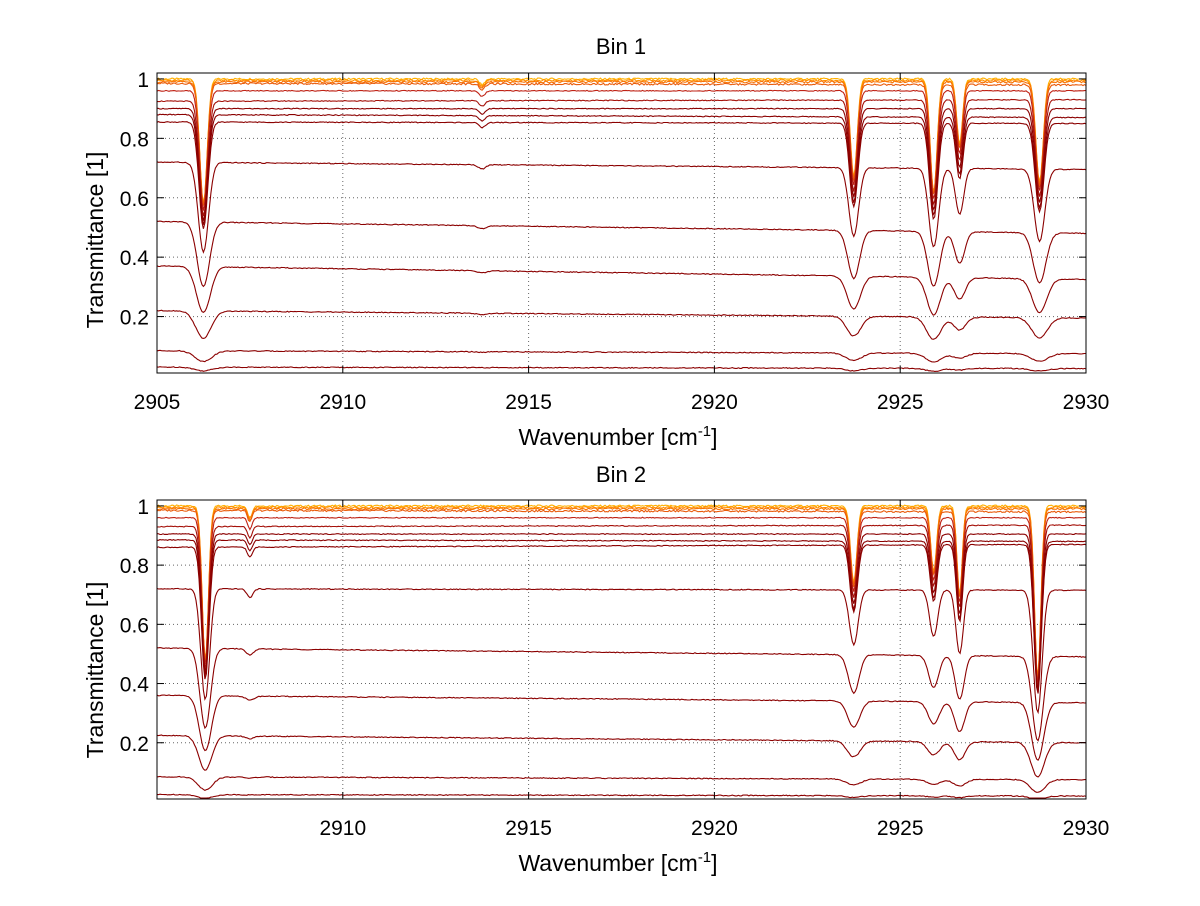  What do you see at coordinates (157, 402) in the screenshot?
I see `x-tick-label: 2905` at bounding box center [157, 402].